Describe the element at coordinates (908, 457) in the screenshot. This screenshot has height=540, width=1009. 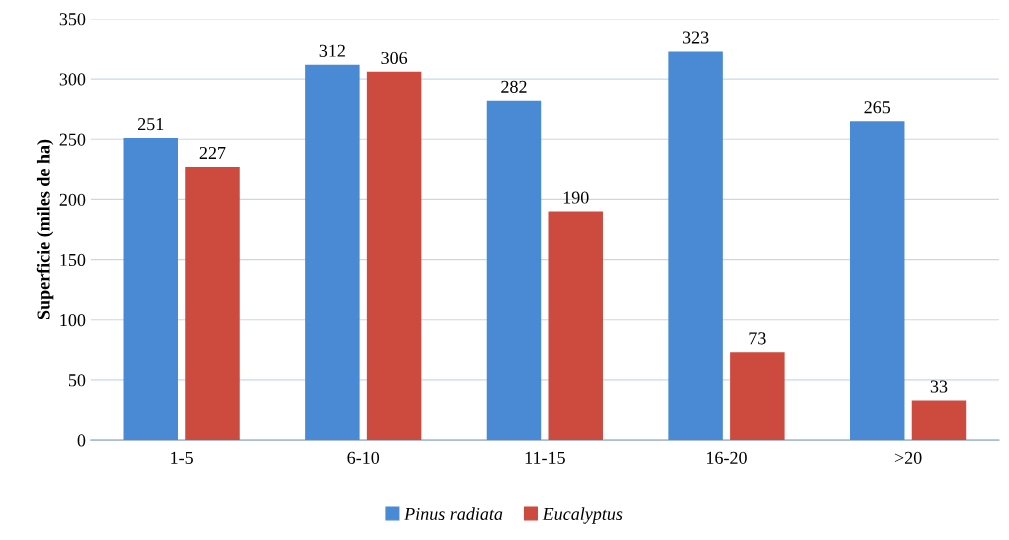
I see `x-tick-label: >20` at that location.